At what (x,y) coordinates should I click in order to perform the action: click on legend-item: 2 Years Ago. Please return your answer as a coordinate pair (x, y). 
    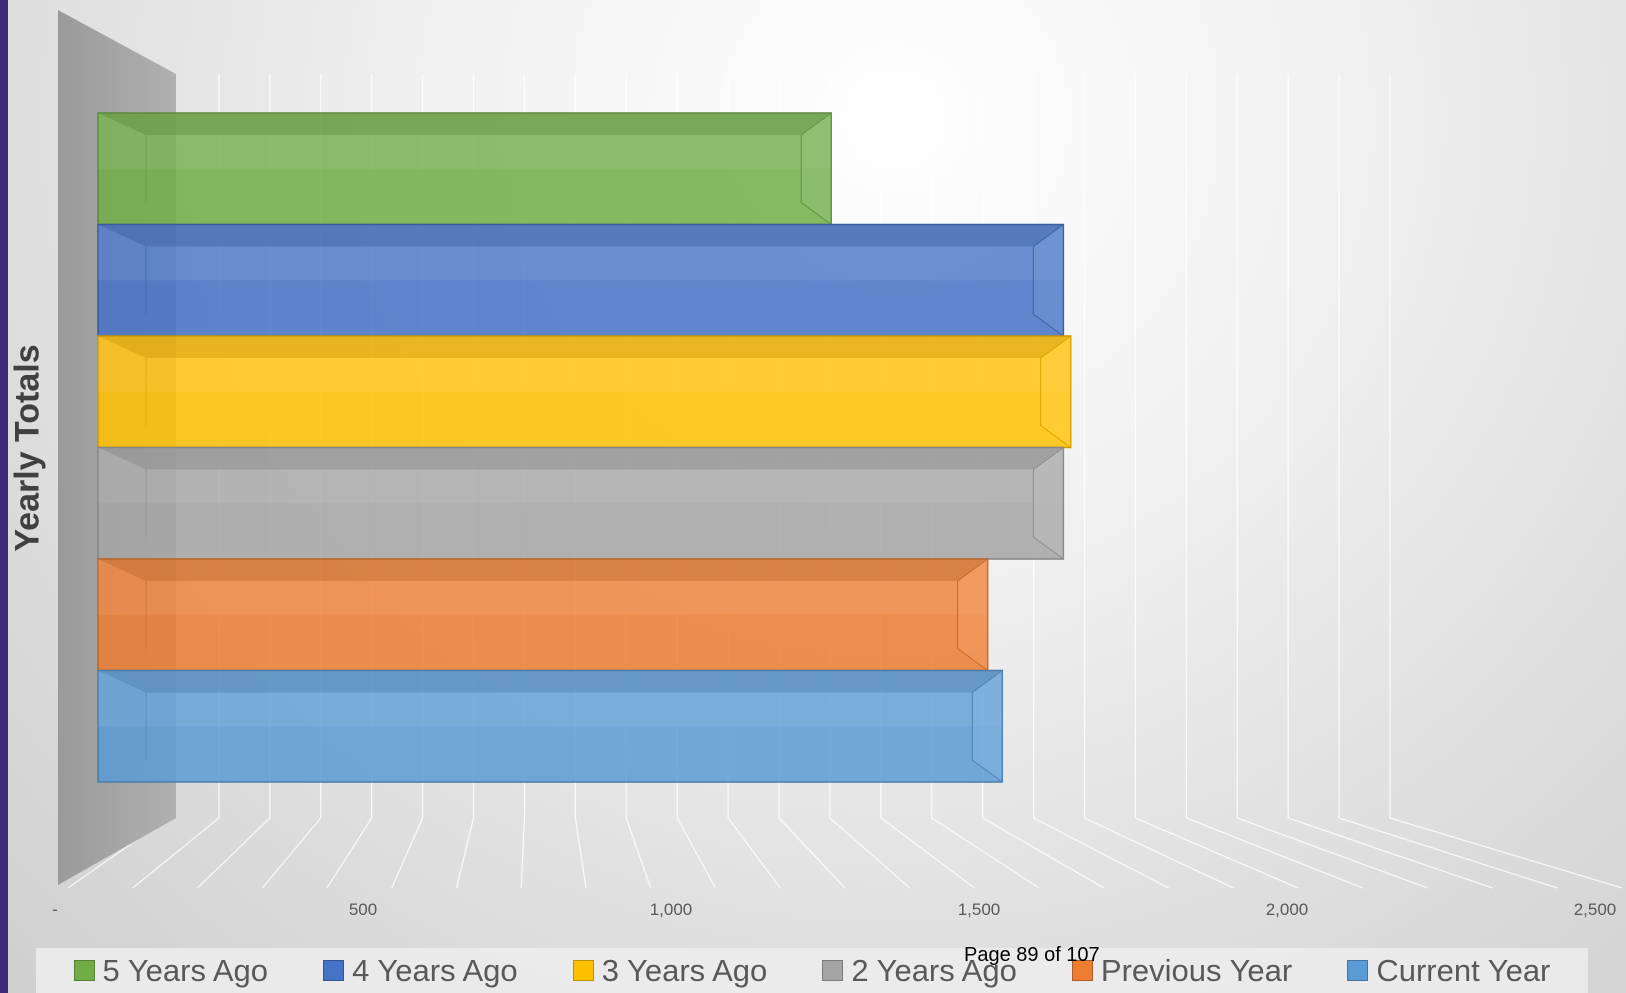
    Looking at the image, I should click on (919, 971).